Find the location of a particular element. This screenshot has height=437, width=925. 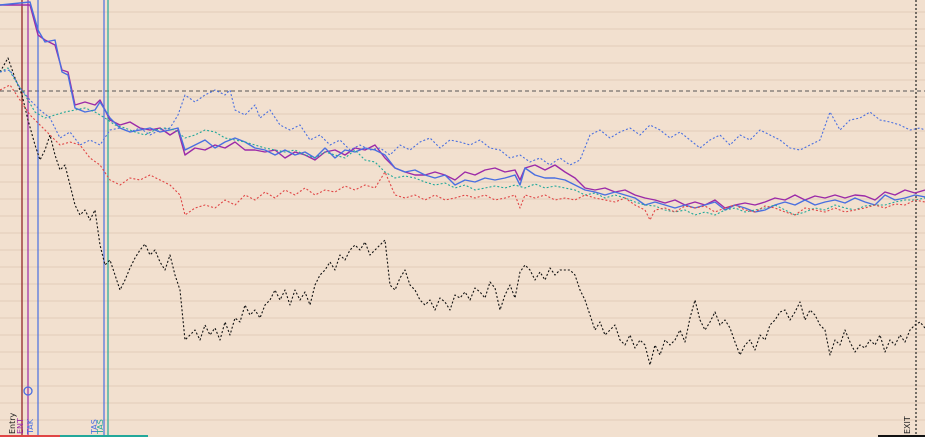

entry-circle-marker is located at coordinates (28, 391).